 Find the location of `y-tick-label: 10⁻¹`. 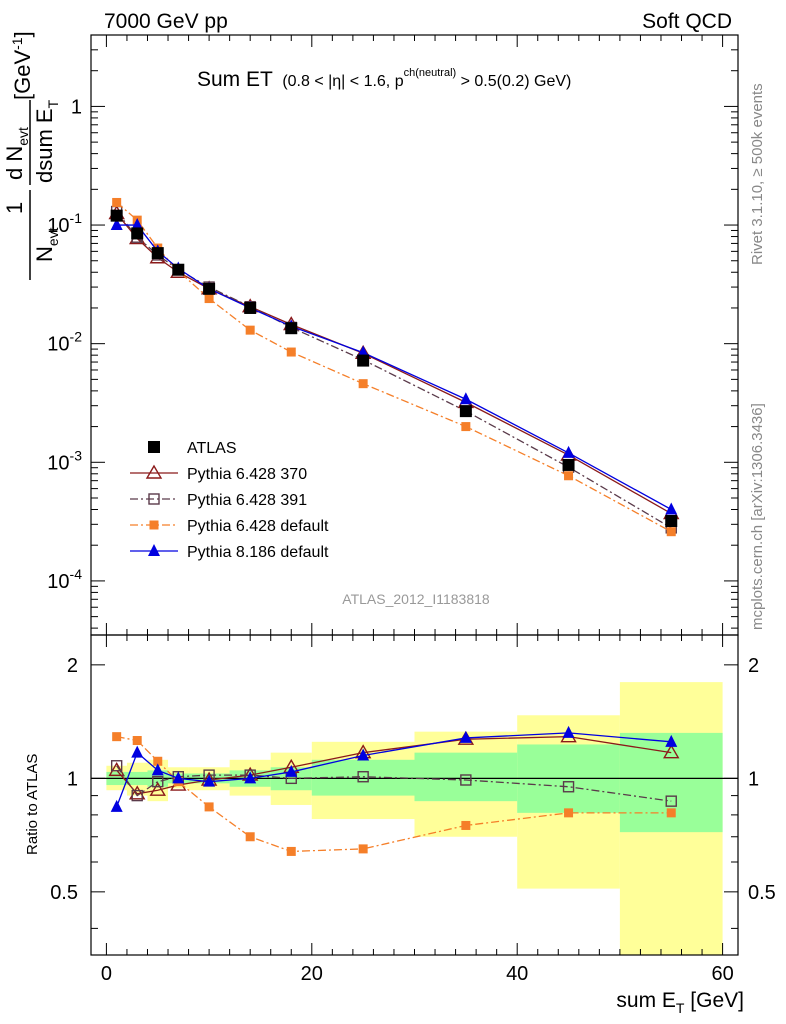

y-tick-label: 10⁻¹ is located at coordinates (64, 223).